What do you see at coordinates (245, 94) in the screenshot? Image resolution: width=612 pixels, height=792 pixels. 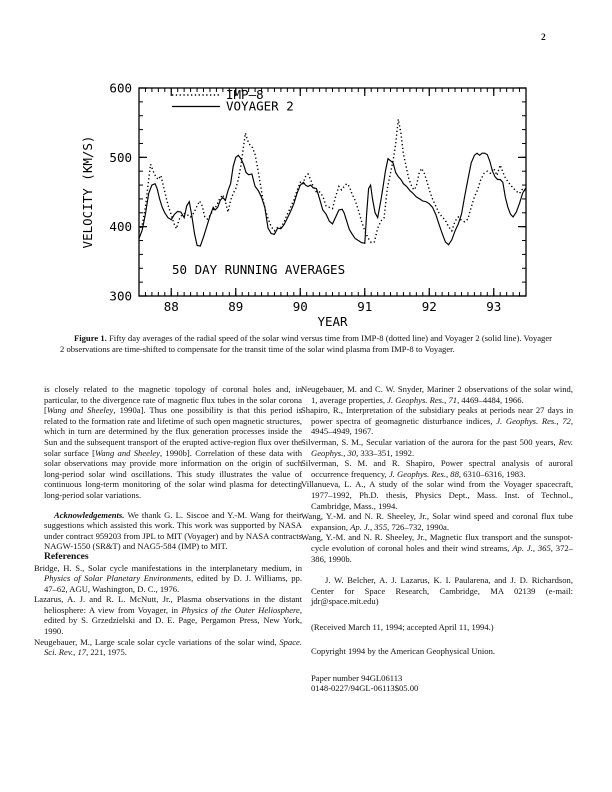 I see `legend-label: IMP–8` at bounding box center [245, 94].